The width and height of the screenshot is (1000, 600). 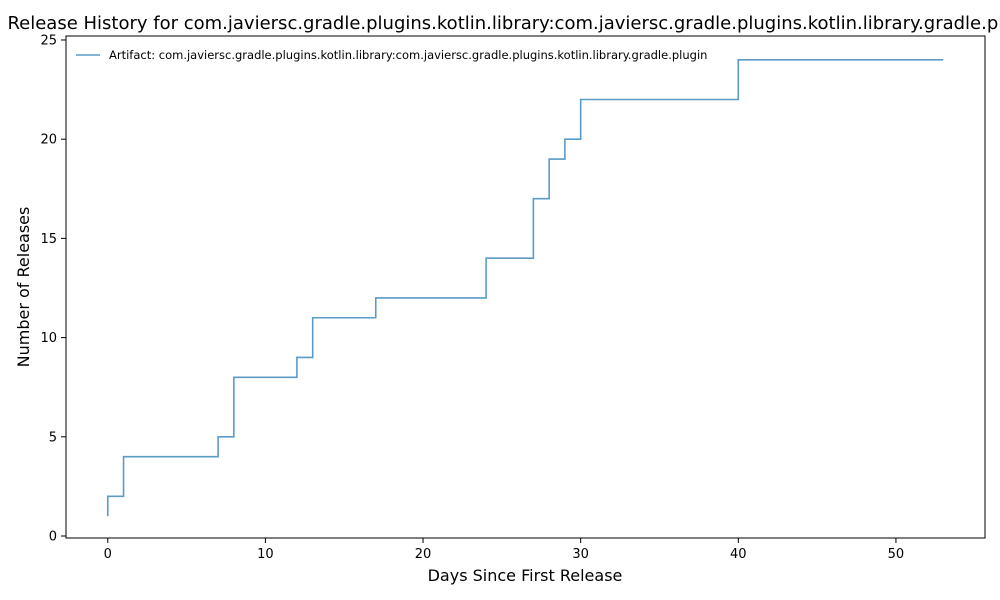 What do you see at coordinates (48, 140) in the screenshot?
I see `y-tick-label: 20` at bounding box center [48, 140].